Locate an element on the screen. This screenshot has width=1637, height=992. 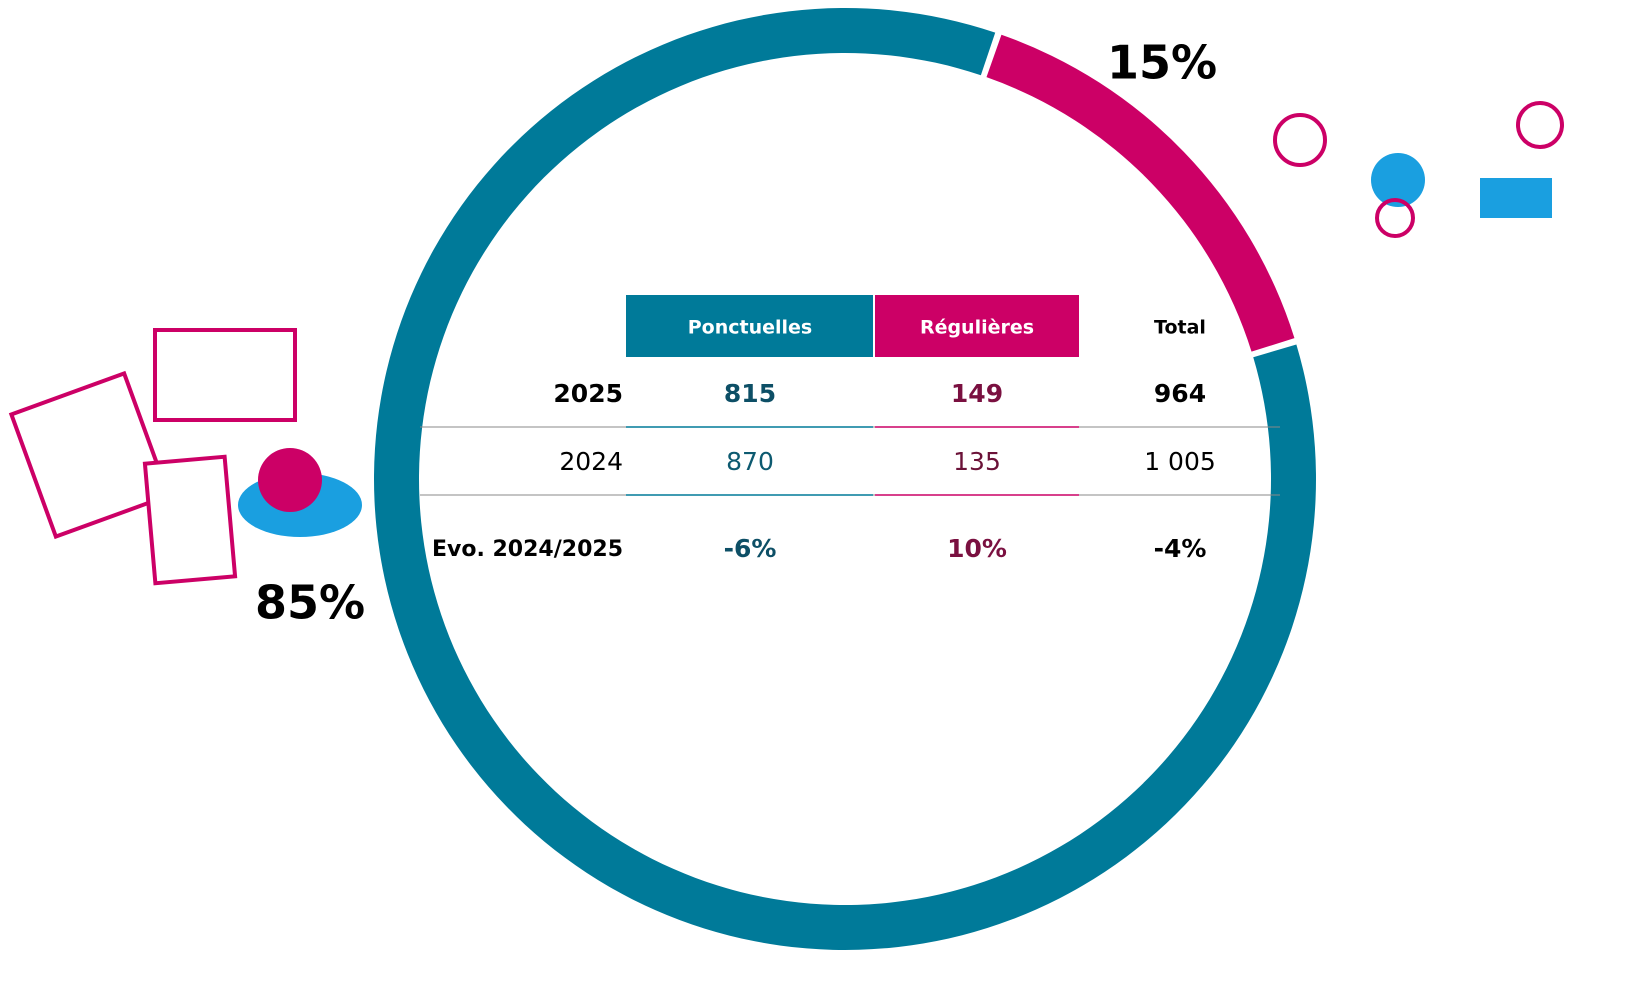
column-header: Total is located at coordinates (1180, 328).